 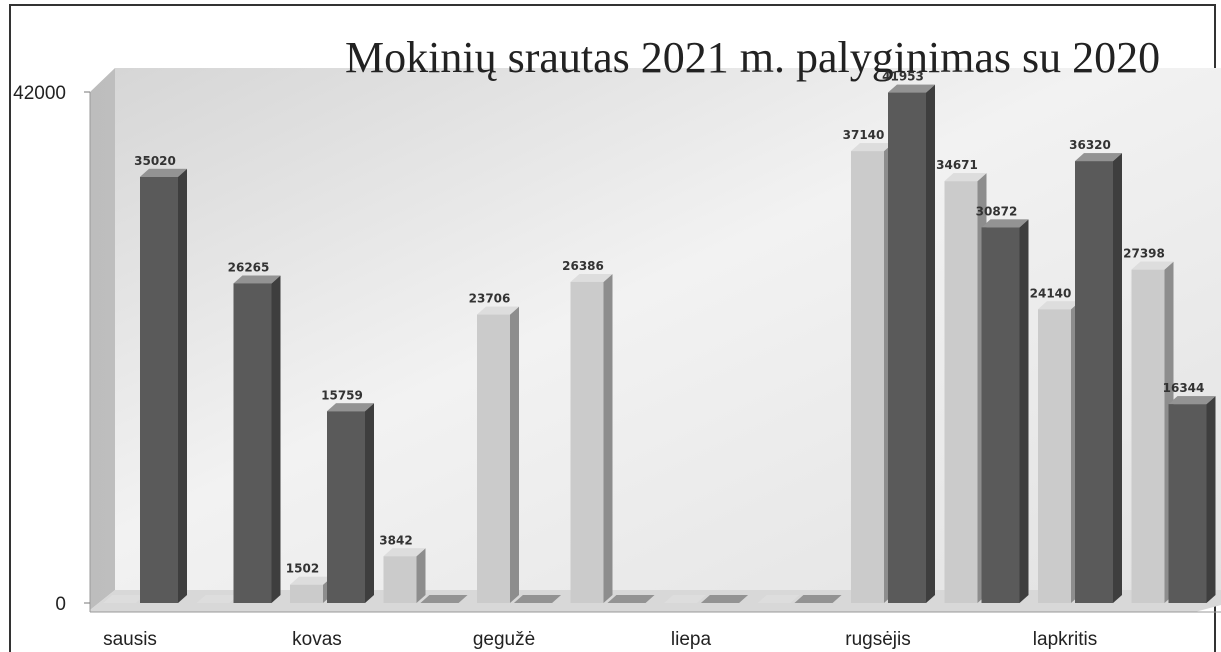 I want to click on value-label: 34671, so click(x=957, y=165).